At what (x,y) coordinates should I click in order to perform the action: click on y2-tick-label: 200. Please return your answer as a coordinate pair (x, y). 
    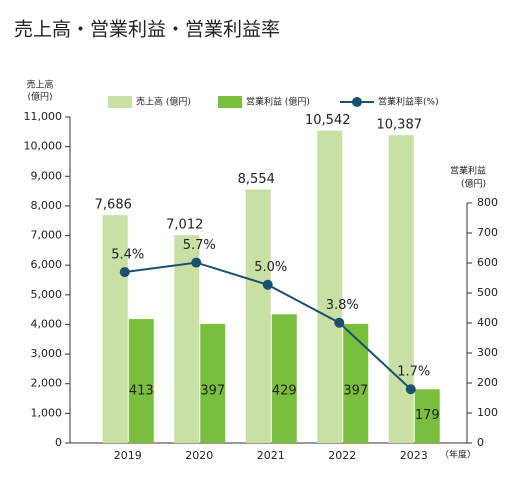
    Looking at the image, I should click on (487, 382).